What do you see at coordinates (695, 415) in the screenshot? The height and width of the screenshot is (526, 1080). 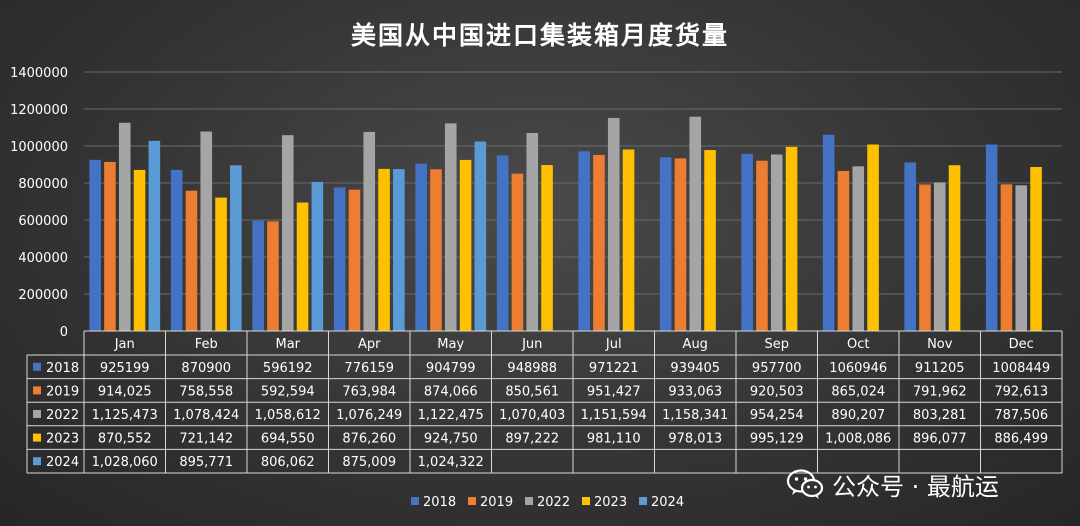 I see `data-label: 1,158,341` at bounding box center [695, 415].